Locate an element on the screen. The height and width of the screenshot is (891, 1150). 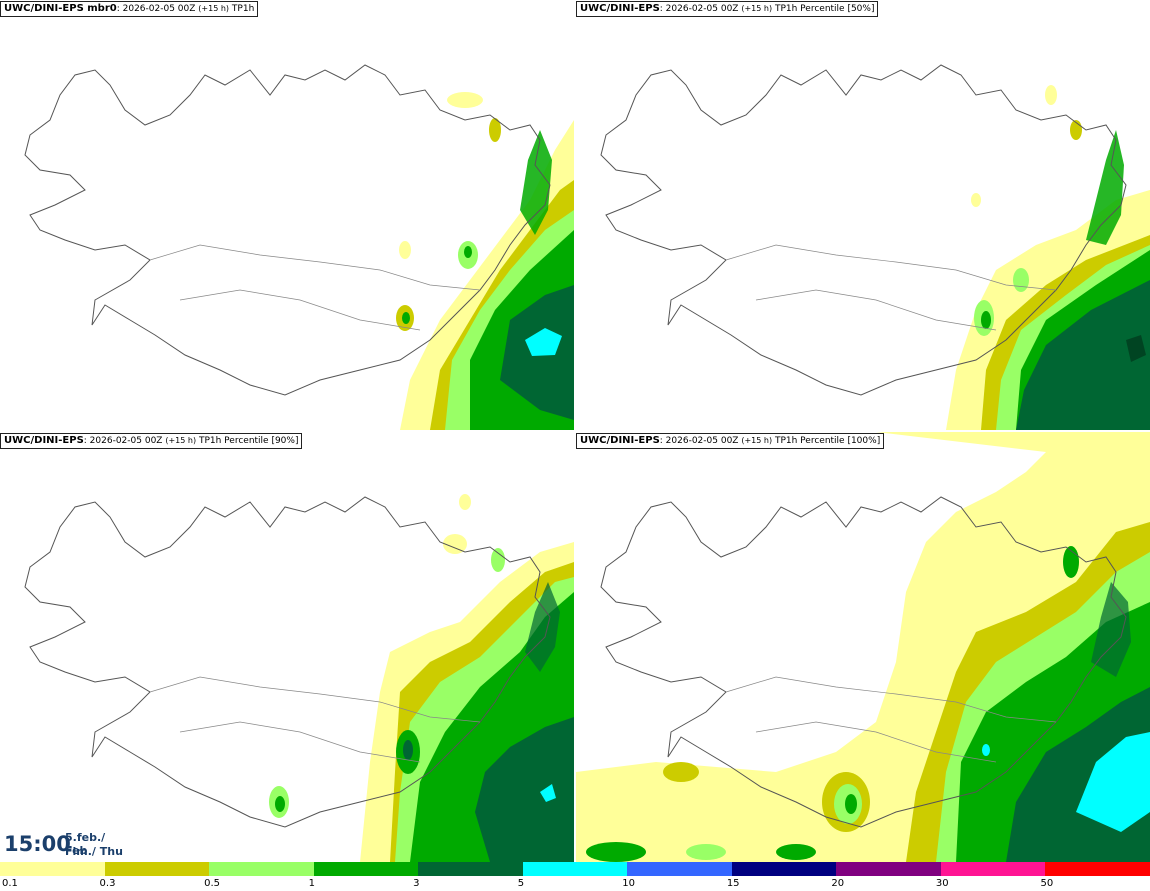
legend-tick-label: 30 is located at coordinates (942, 883).